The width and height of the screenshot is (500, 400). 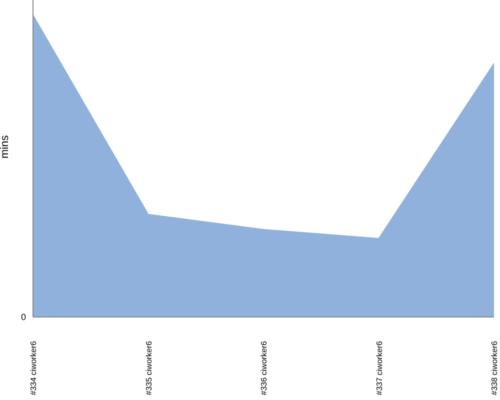 I want to click on x-tick-label: #336 ciworker6, so click(x=264, y=368).